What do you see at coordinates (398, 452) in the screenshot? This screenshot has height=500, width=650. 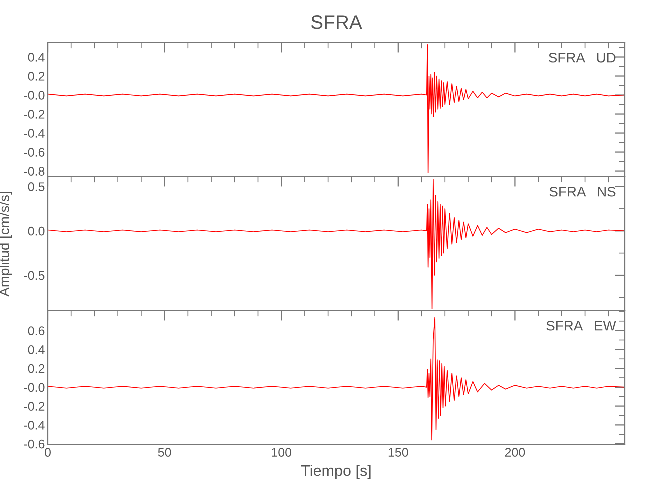 I see `x-tick-label: 150` at bounding box center [398, 452].